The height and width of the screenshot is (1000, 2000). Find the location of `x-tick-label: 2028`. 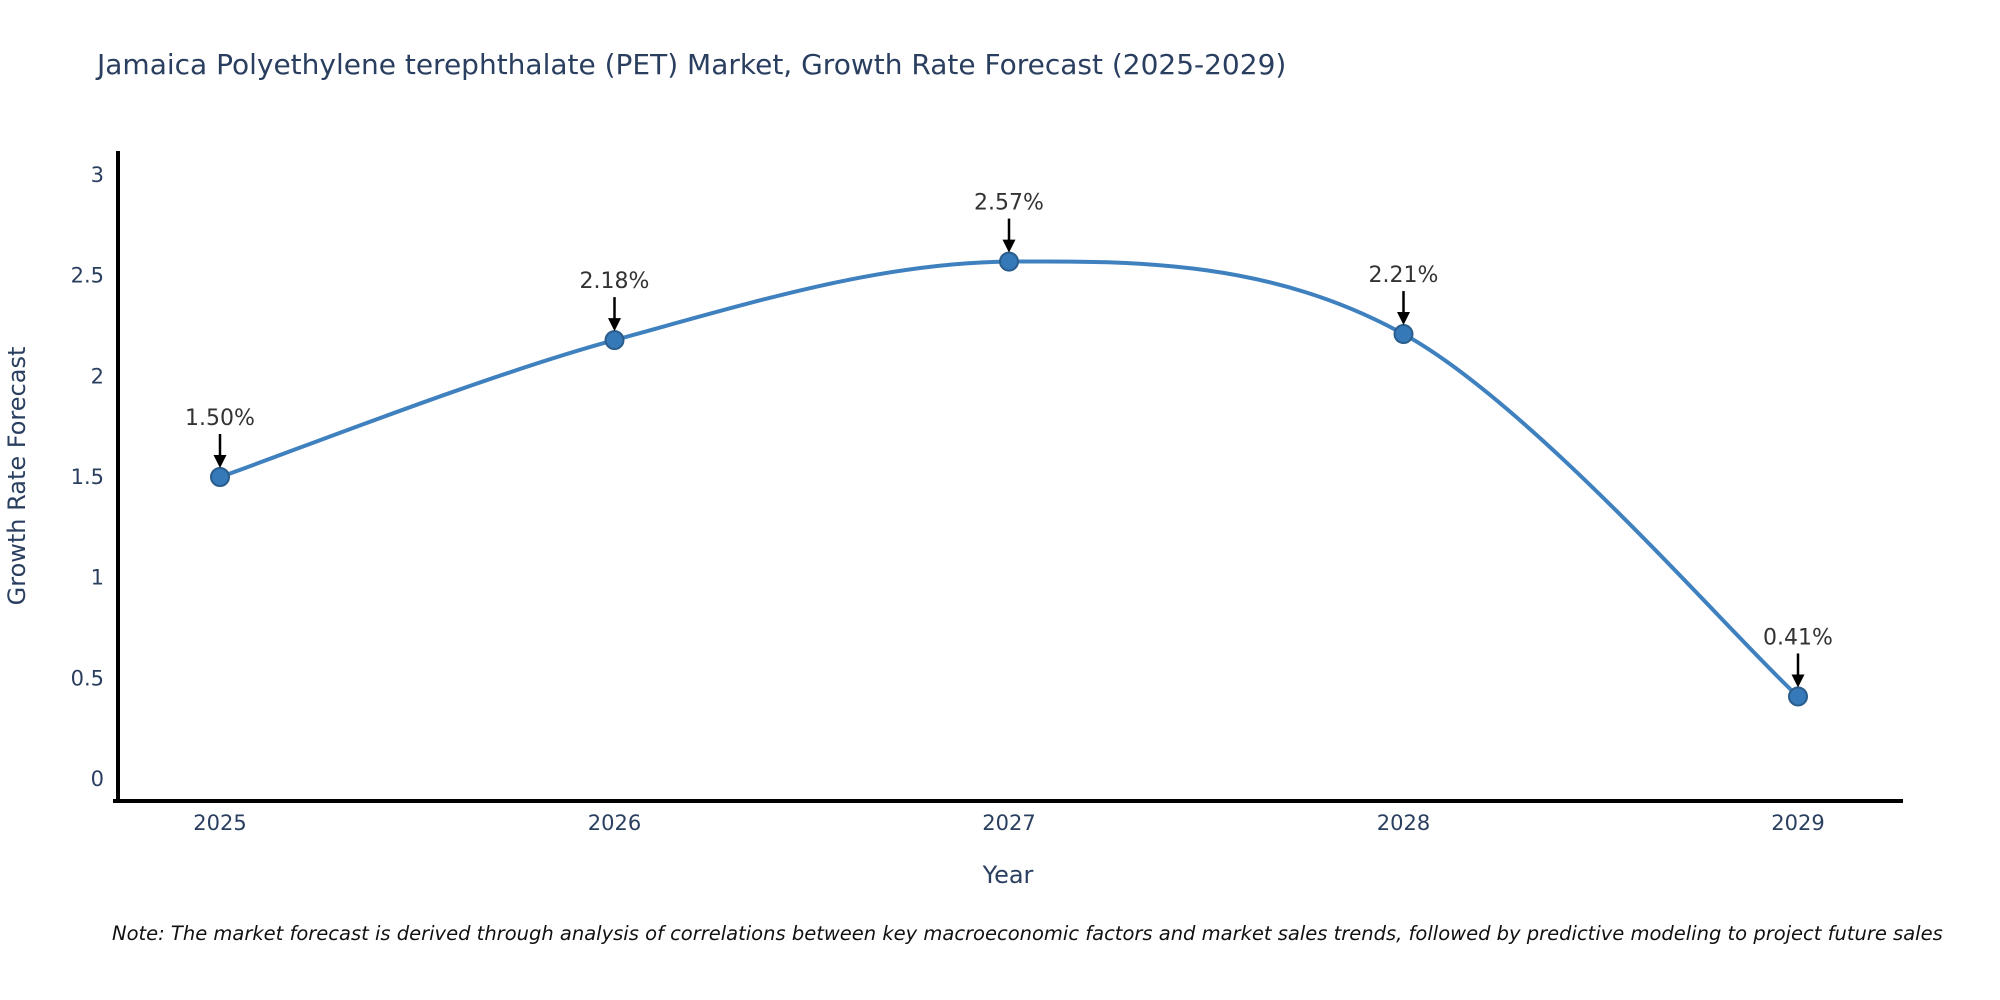

x-tick-label: 2028 is located at coordinates (1403, 823).